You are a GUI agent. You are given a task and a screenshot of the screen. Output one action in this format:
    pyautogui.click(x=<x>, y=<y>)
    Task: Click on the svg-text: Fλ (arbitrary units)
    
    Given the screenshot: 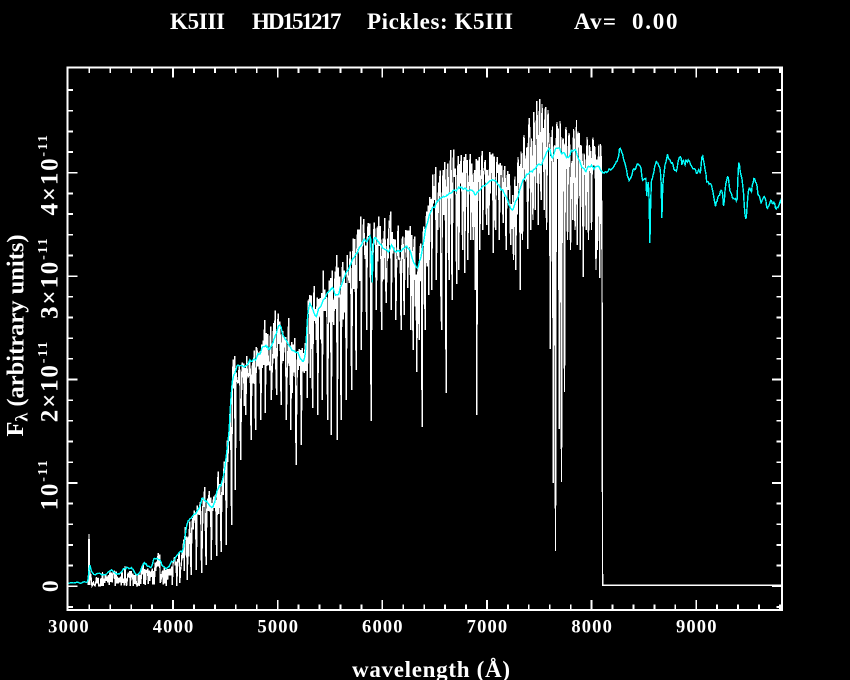 What is the action you would take?
    pyautogui.click(x=17, y=335)
    